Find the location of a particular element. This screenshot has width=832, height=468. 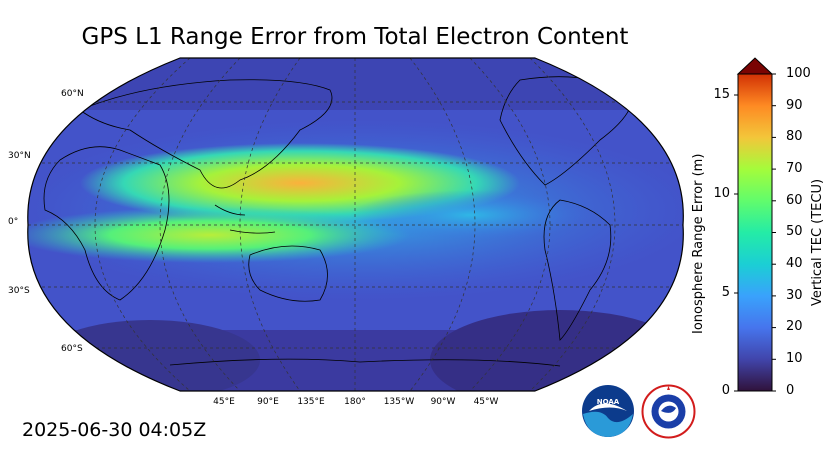

tec-tick-60: 60 is located at coordinates (794, 200).